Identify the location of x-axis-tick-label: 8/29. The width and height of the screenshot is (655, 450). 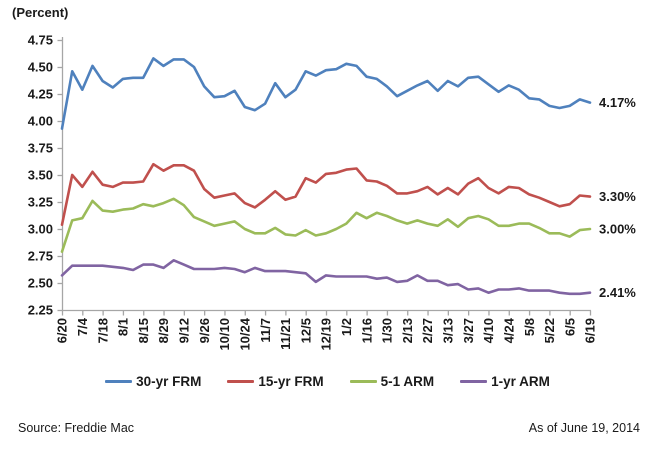
(163, 330).